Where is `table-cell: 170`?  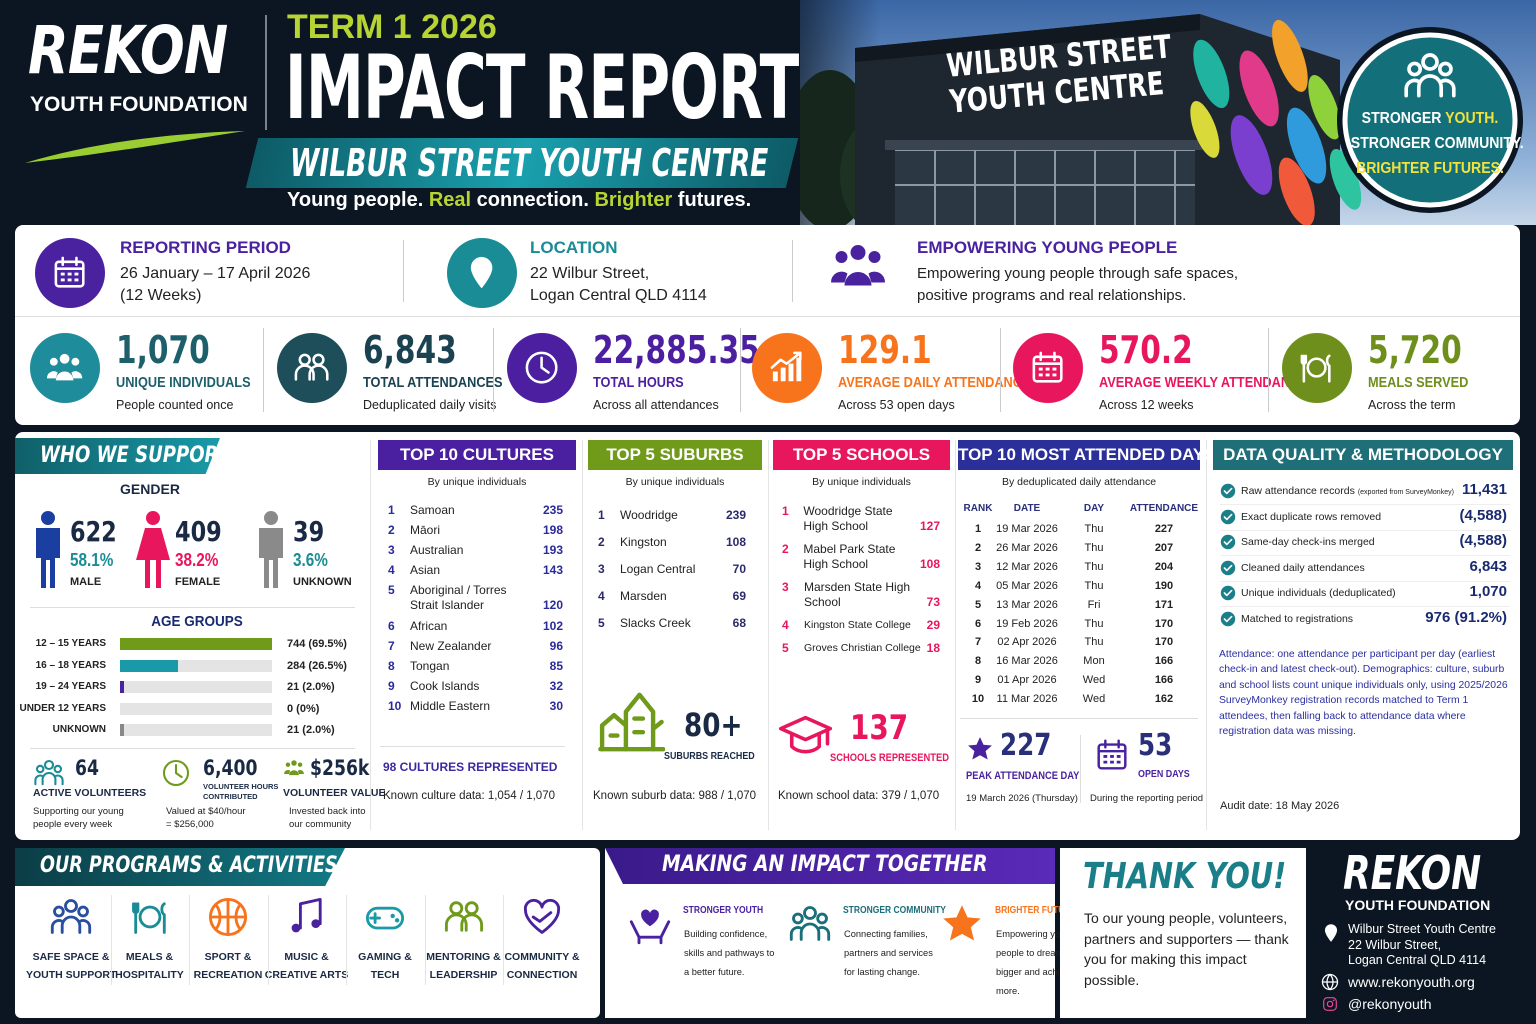
table-cell: 170 is located at coordinates (1164, 623).